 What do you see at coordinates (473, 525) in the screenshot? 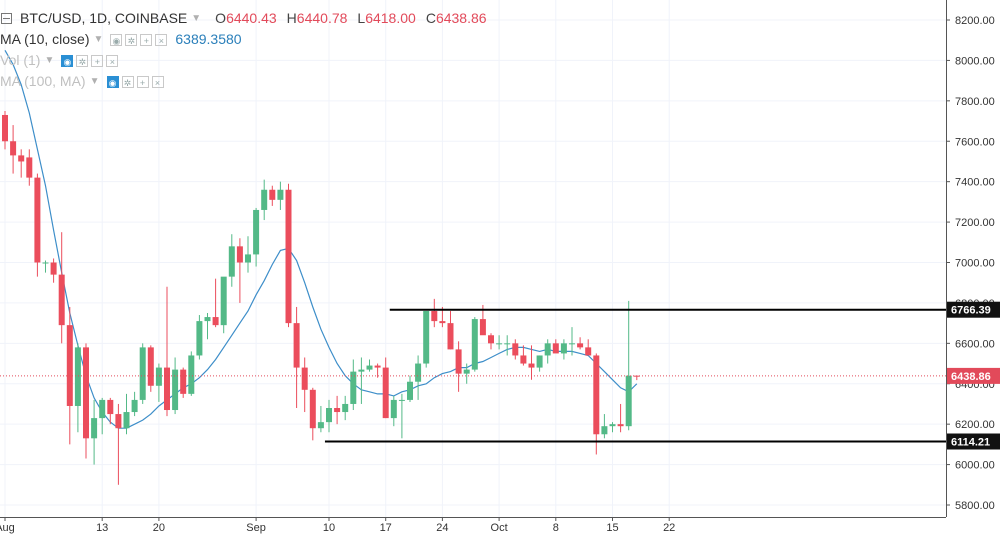
I see `time-axis: Aug 13 20 Sep 10 17 24 Oct 8 15 22` at bounding box center [473, 525].